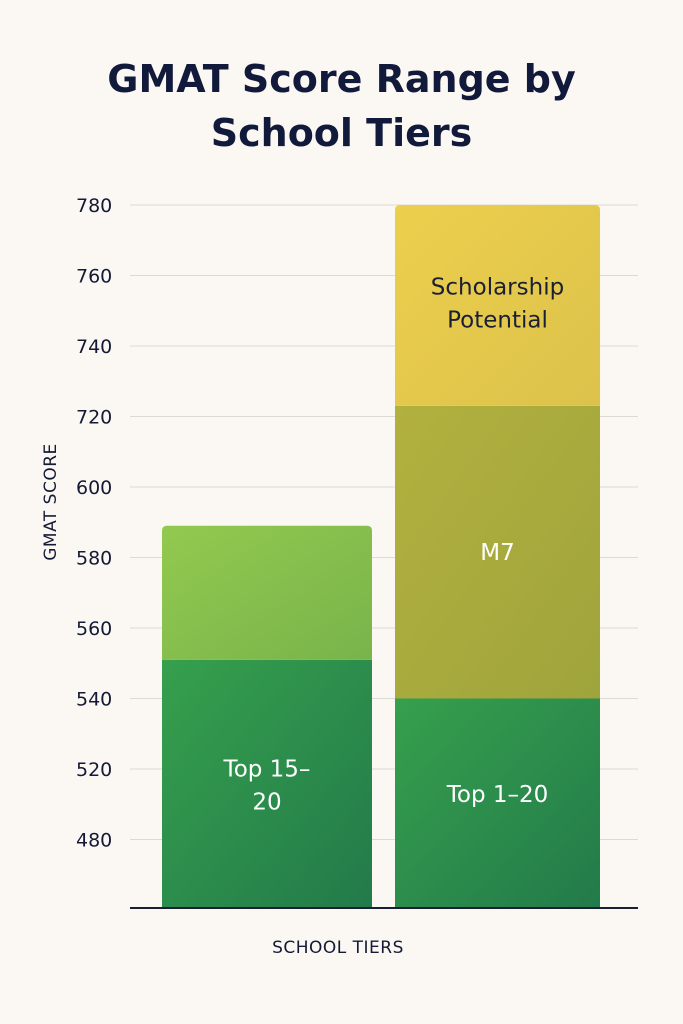 Image resolution: width=683 pixels, height=1024 pixels. I want to click on bar-1: Top 15– 20, so click(267, 716).